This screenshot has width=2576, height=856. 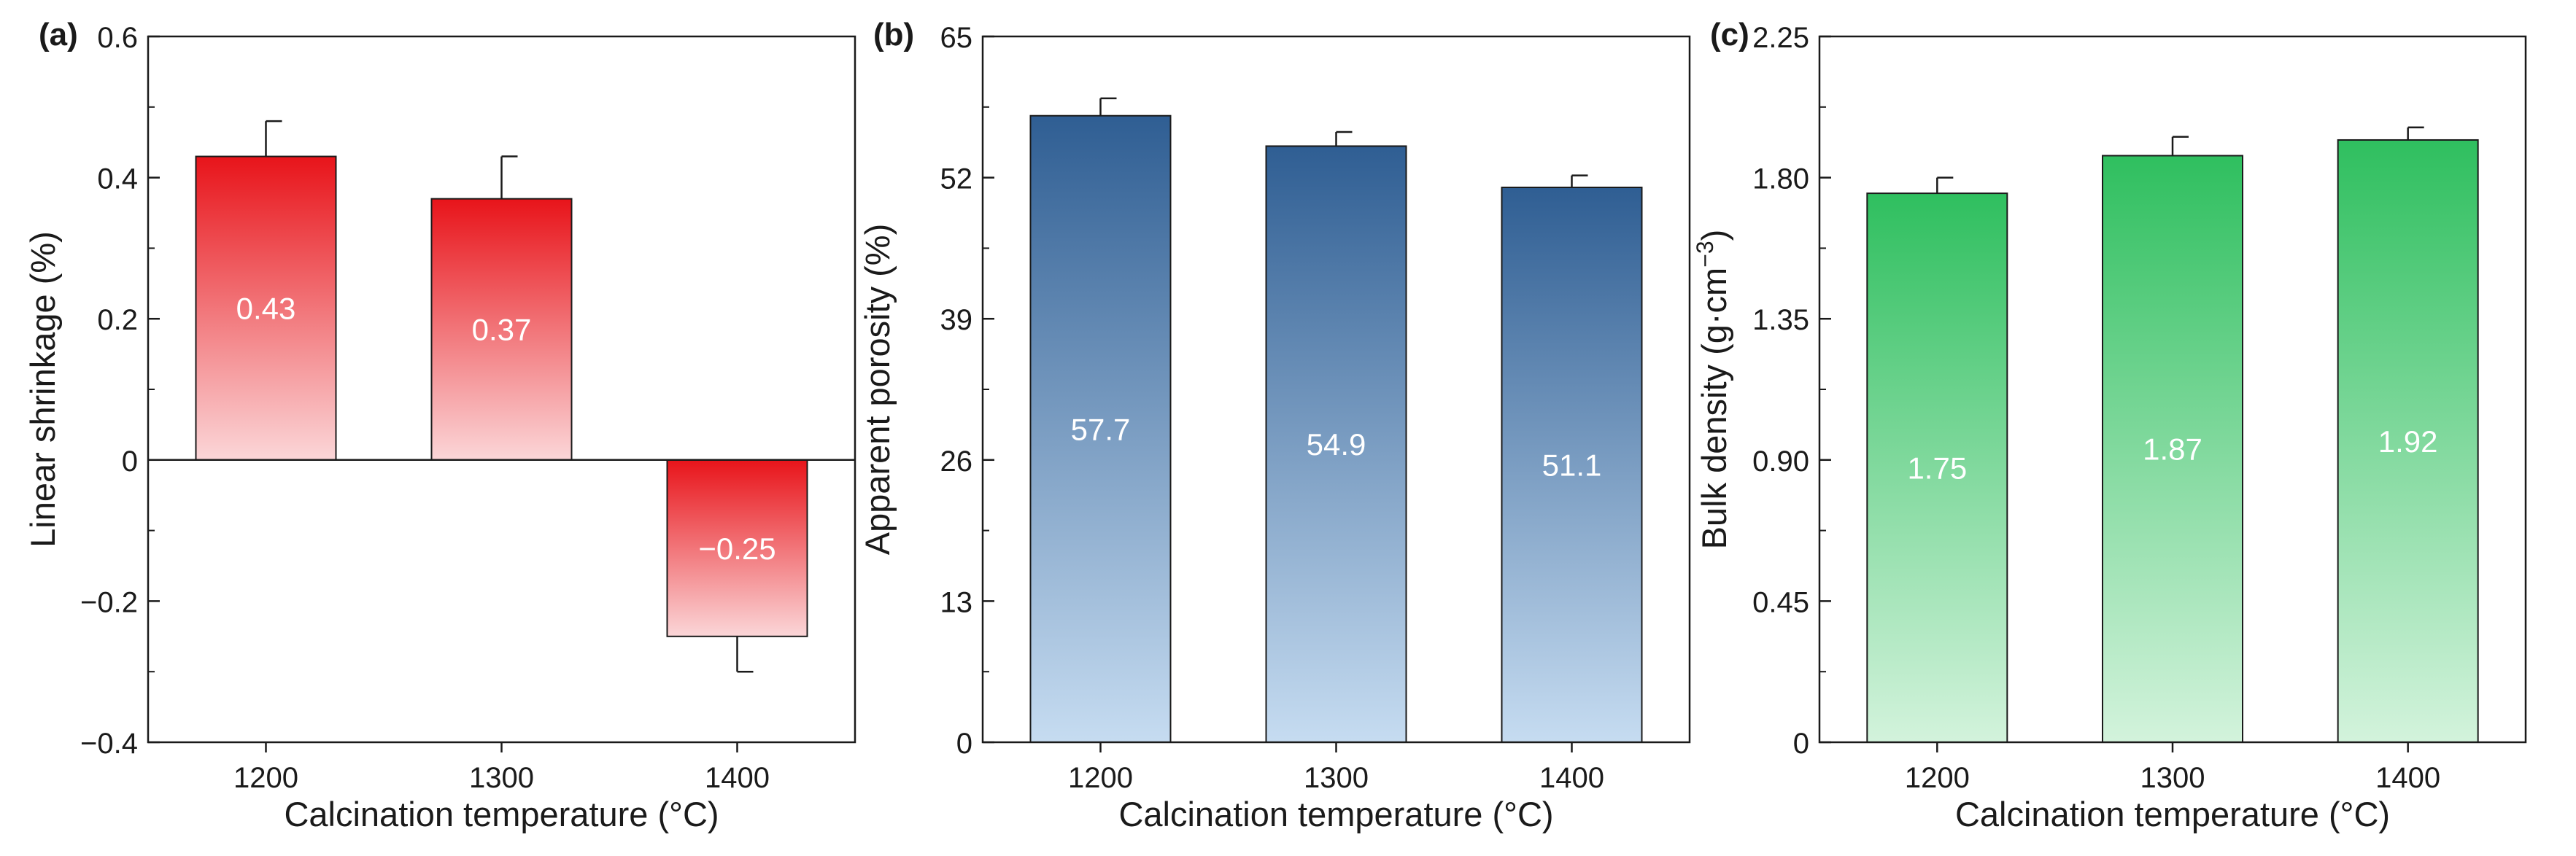 I want to click on data-label: 1.92, so click(x=2408, y=441).